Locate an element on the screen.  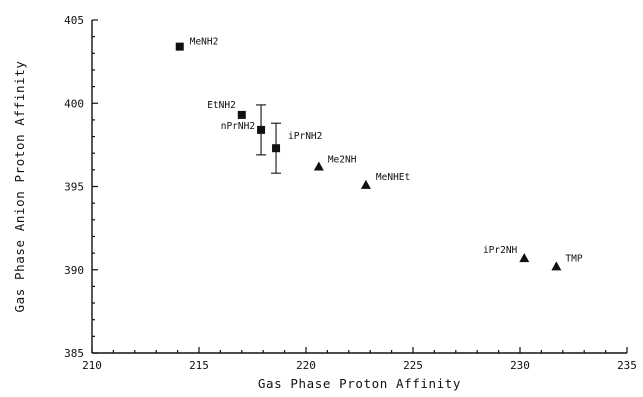
x-tick-label: 230 is located at coordinates (520, 365).